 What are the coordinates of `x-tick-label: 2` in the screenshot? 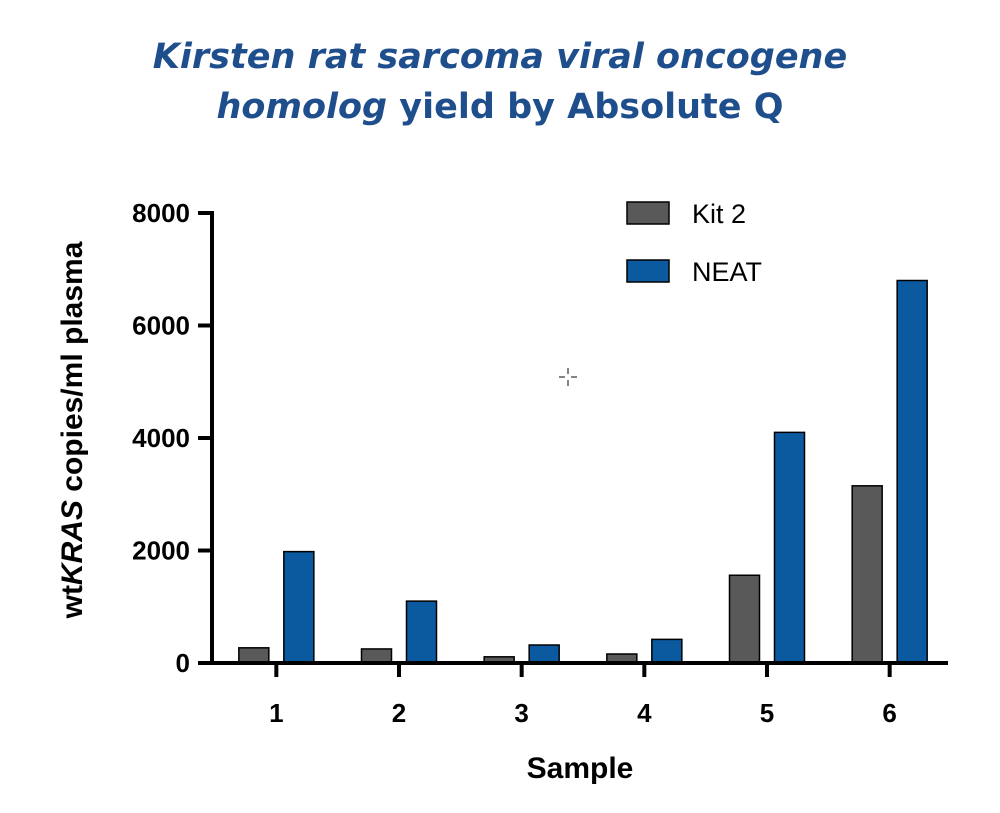 It's located at (399, 713).